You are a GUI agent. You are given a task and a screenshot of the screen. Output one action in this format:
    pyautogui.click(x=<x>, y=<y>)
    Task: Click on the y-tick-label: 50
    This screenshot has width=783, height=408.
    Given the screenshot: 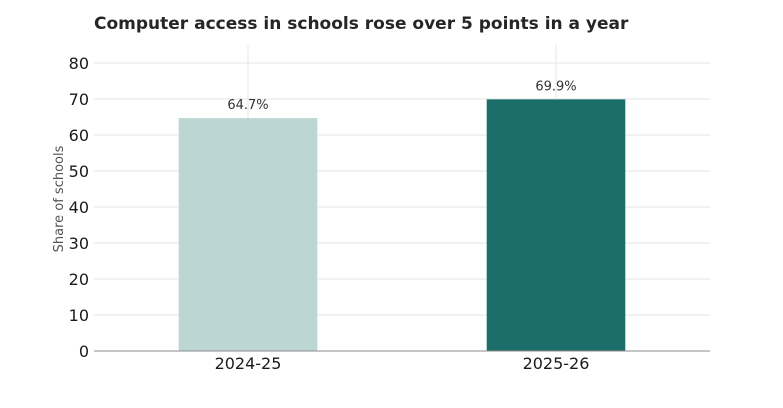 What is the action you would take?
    pyautogui.click(x=79, y=171)
    